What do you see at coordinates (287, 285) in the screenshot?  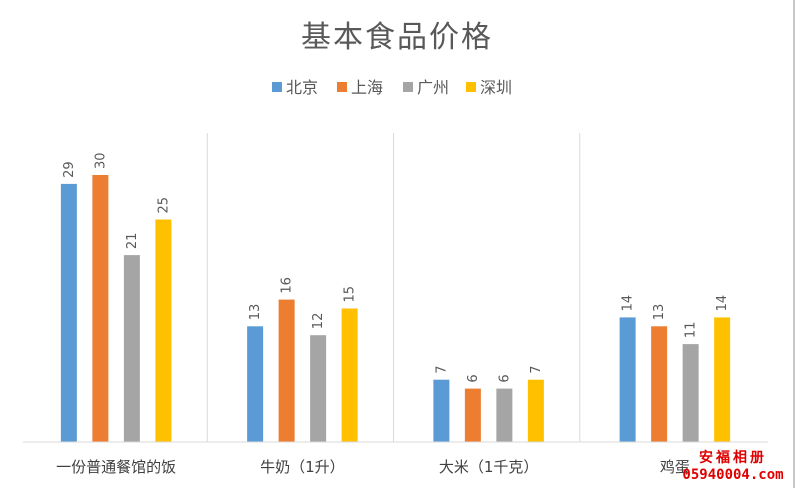 I see `data-label: 16` at bounding box center [287, 285].